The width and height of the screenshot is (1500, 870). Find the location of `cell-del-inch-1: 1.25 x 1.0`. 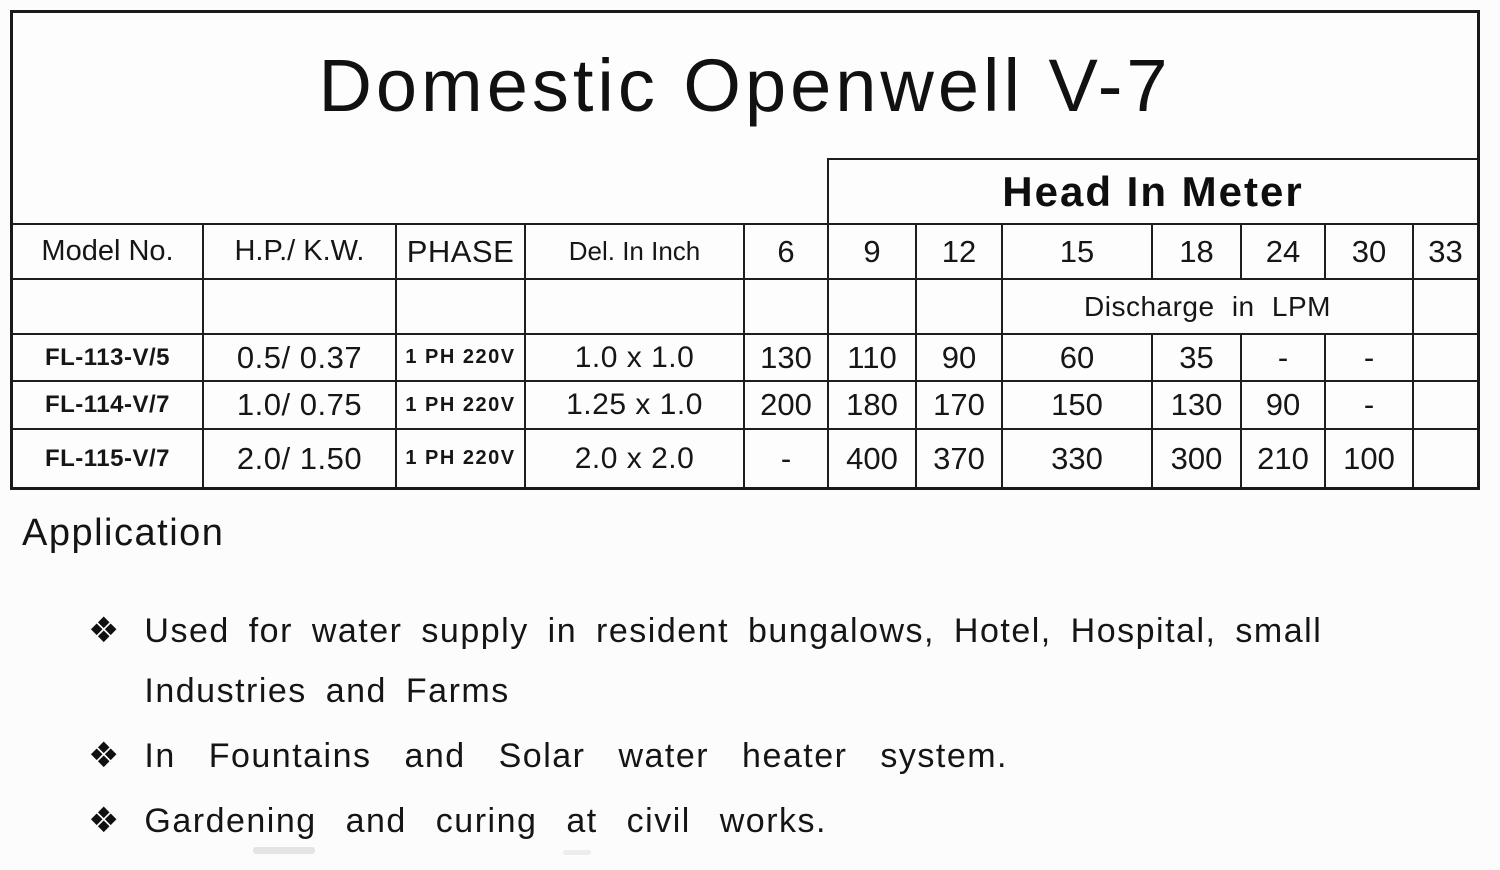

cell-del-inch-1: 1.25 x 1.0 is located at coordinates (633, 404).